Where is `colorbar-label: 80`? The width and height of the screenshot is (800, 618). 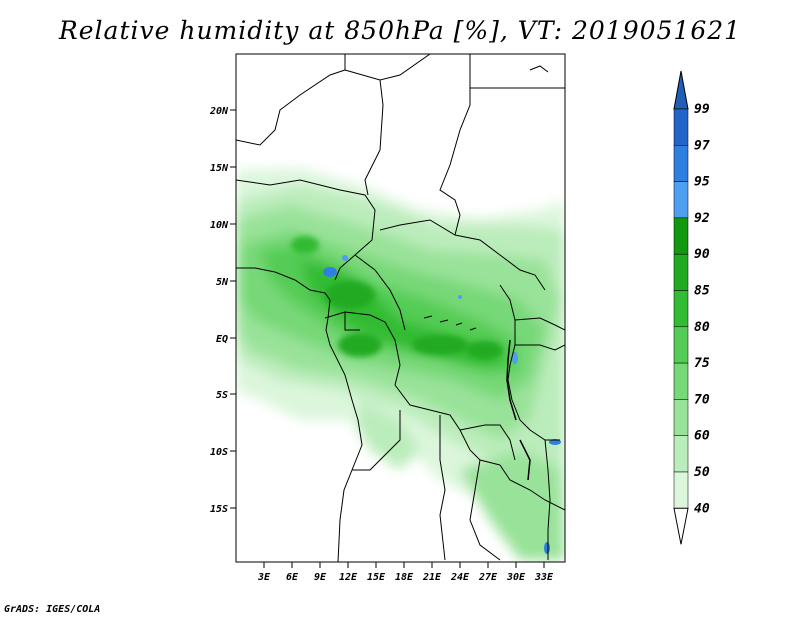 colorbar-label: 80 is located at coordinates (702, 327).